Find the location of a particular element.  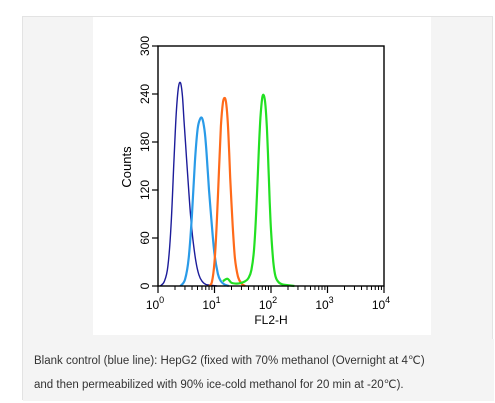

x-tick-label: 10¹ is located at coordinates (211, 303).